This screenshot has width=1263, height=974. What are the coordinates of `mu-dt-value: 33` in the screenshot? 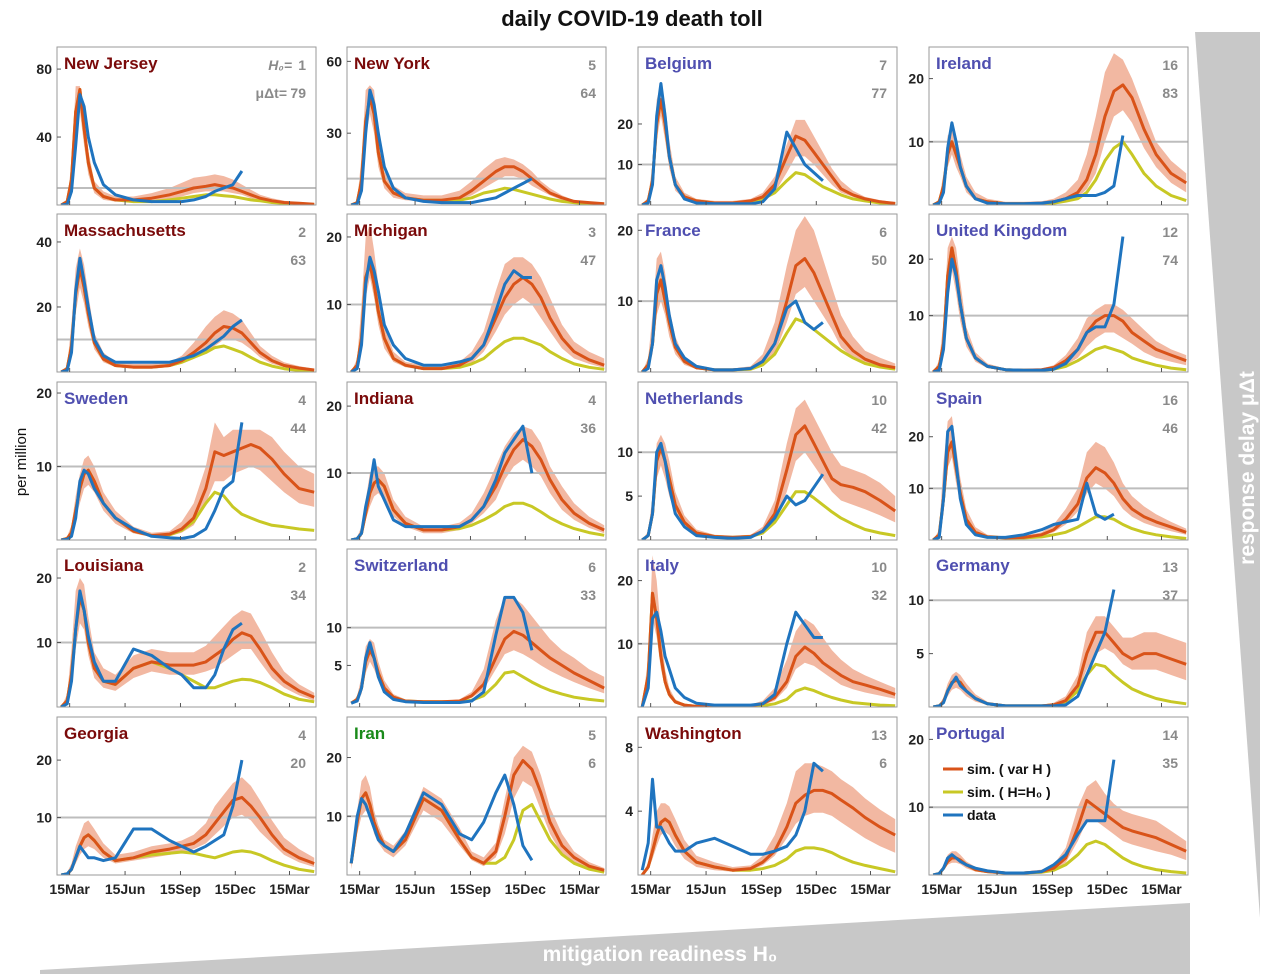 It's located at (588, 595).